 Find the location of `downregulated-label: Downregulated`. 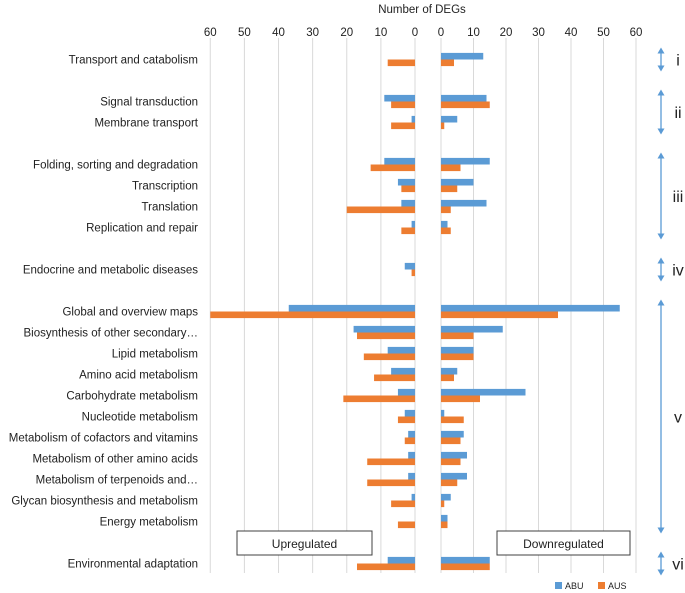

downregulated-label: Downregulated is located at coordinates (563, 544).